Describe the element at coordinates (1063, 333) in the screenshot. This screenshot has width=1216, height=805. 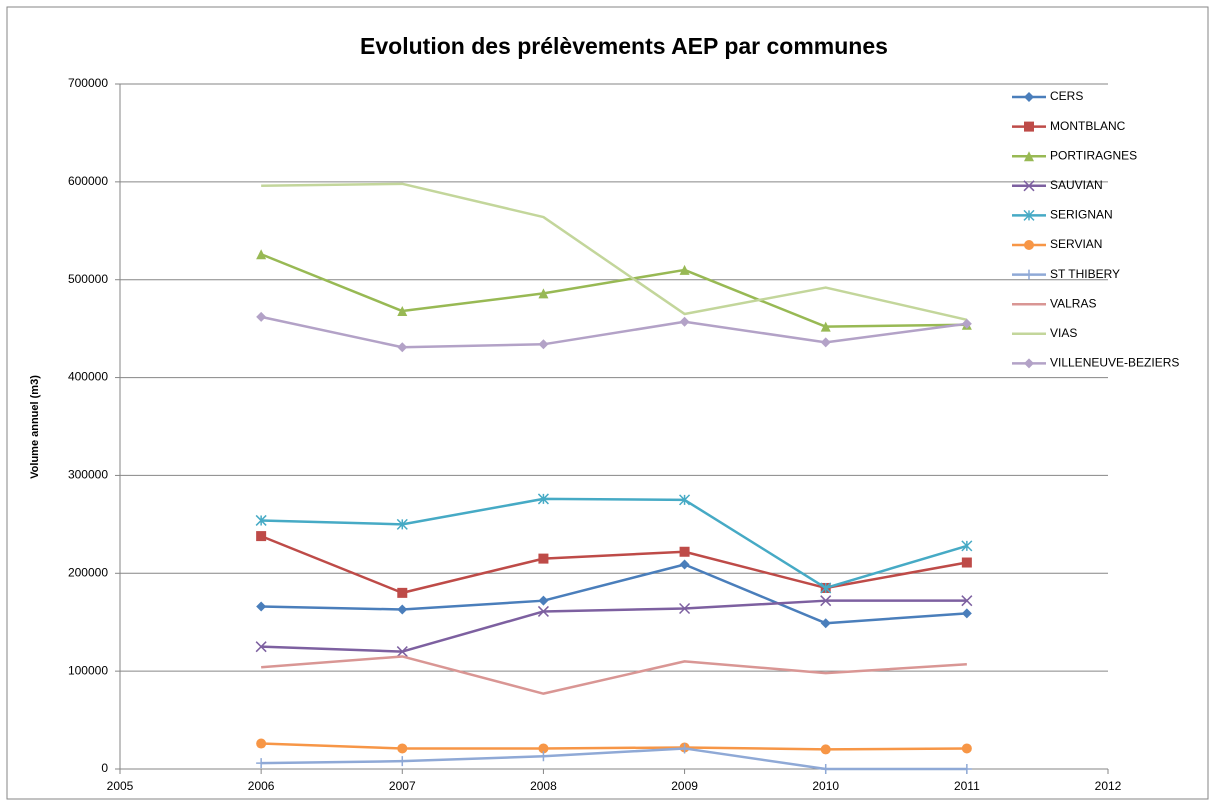
I see `legend-label: VIAS` at that location.